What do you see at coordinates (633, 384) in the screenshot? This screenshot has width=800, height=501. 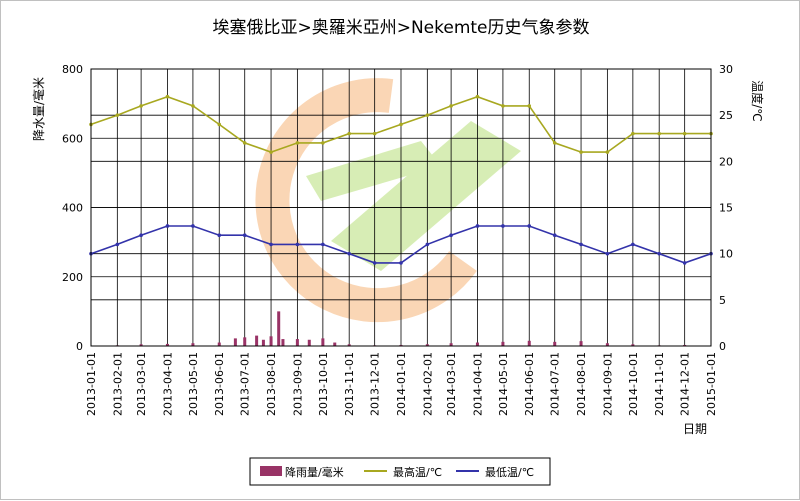 I see `x-tick-label: 2014-10-01` at bounding box center [633, 384].